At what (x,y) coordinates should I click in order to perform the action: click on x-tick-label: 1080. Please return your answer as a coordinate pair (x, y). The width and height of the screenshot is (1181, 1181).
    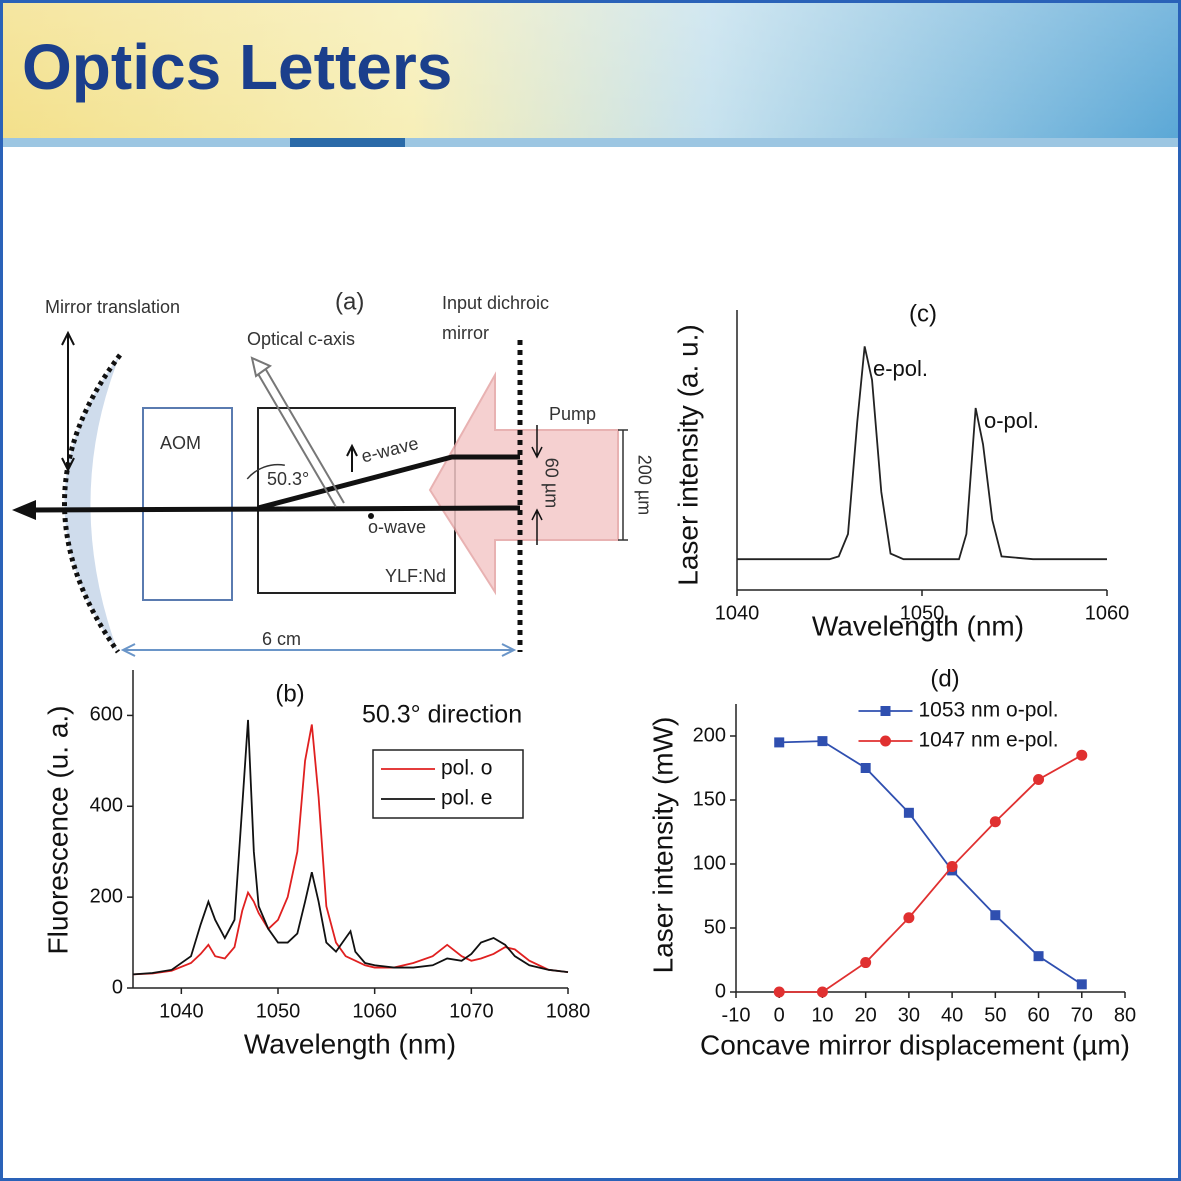
    Looking at the image, I should click on (568, 1011).